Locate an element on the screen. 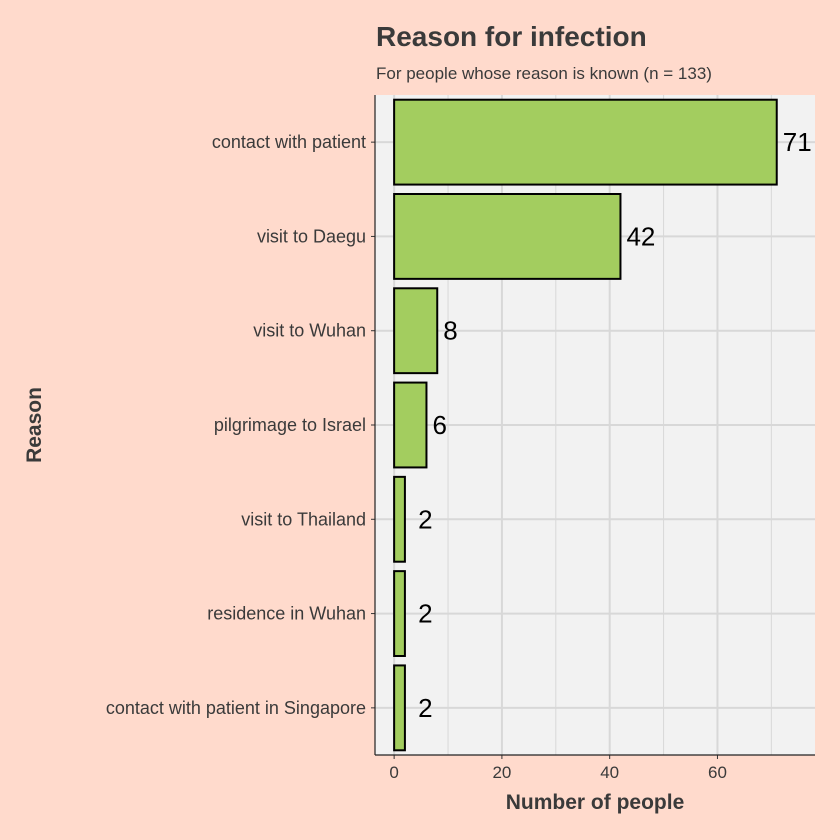  x-tick-label: 60 is located at coordinates (717, 772).